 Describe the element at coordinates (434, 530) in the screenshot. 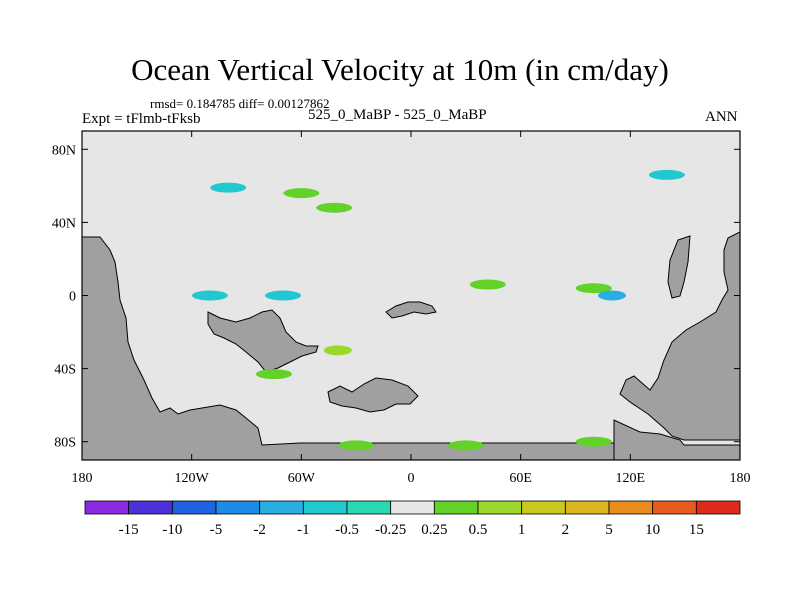

I see `colorbar-label: 0.25` at that location.